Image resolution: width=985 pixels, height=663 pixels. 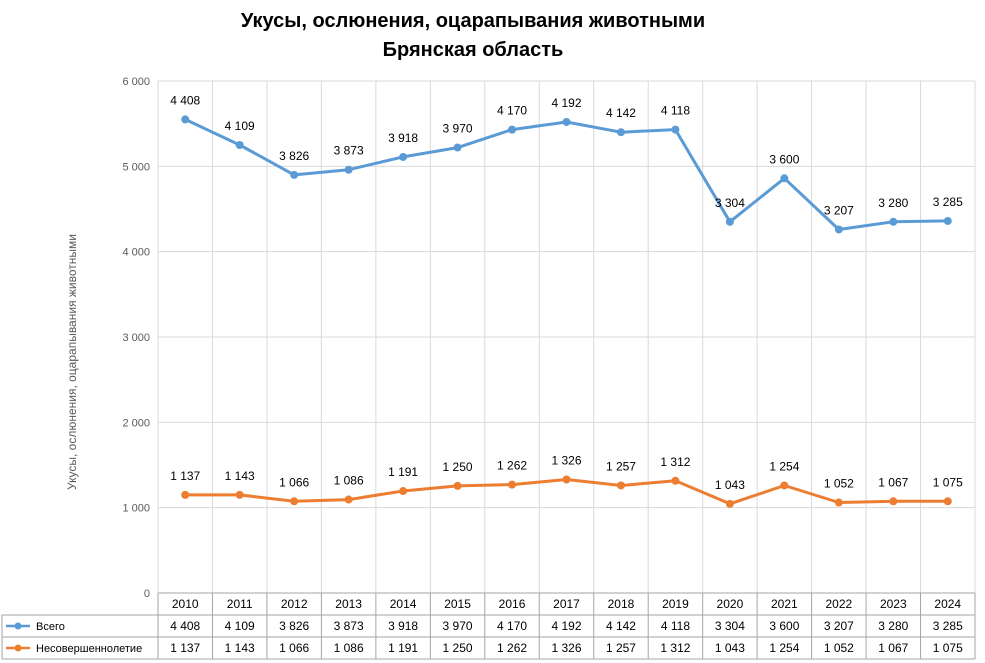 What do you see at coordinates (240, 626) in the screenshot?
I see `table-cell: 4 109` at bounding box center [240, 626].